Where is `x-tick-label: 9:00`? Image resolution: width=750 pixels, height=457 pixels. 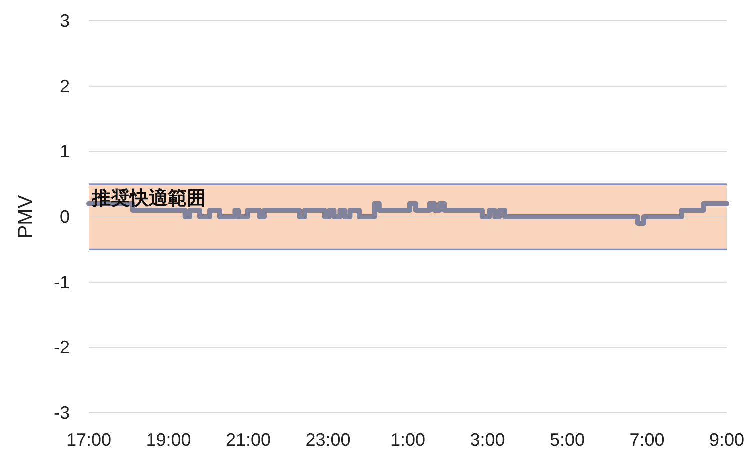
x-tick-label: 9:00 is located at coordinates (727, 440).